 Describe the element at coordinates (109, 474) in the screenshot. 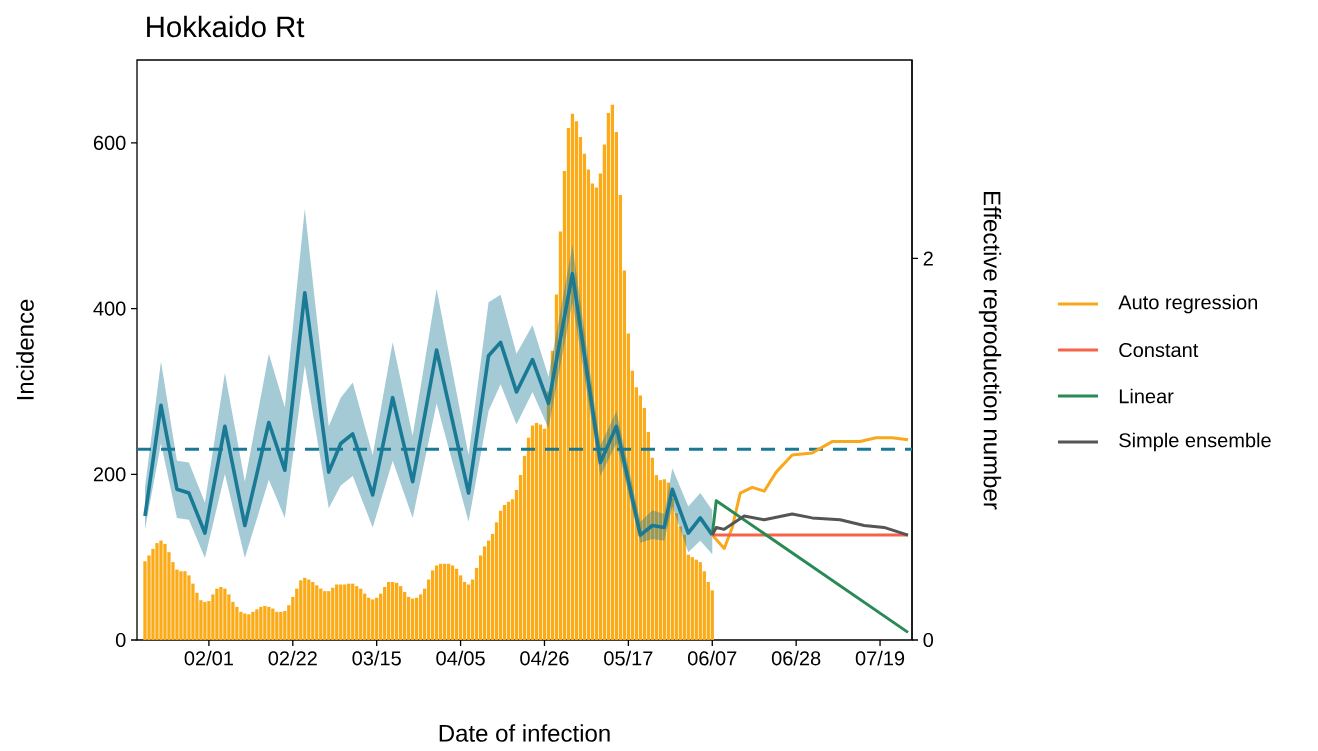

I see `y-tick-label: 200` at that location.